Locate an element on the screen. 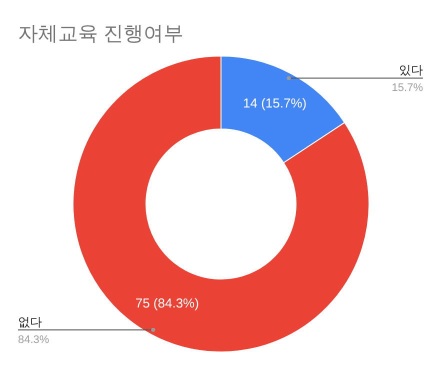  chart-title: 자체교육 진행여부 is located at coordinates (101, 34).